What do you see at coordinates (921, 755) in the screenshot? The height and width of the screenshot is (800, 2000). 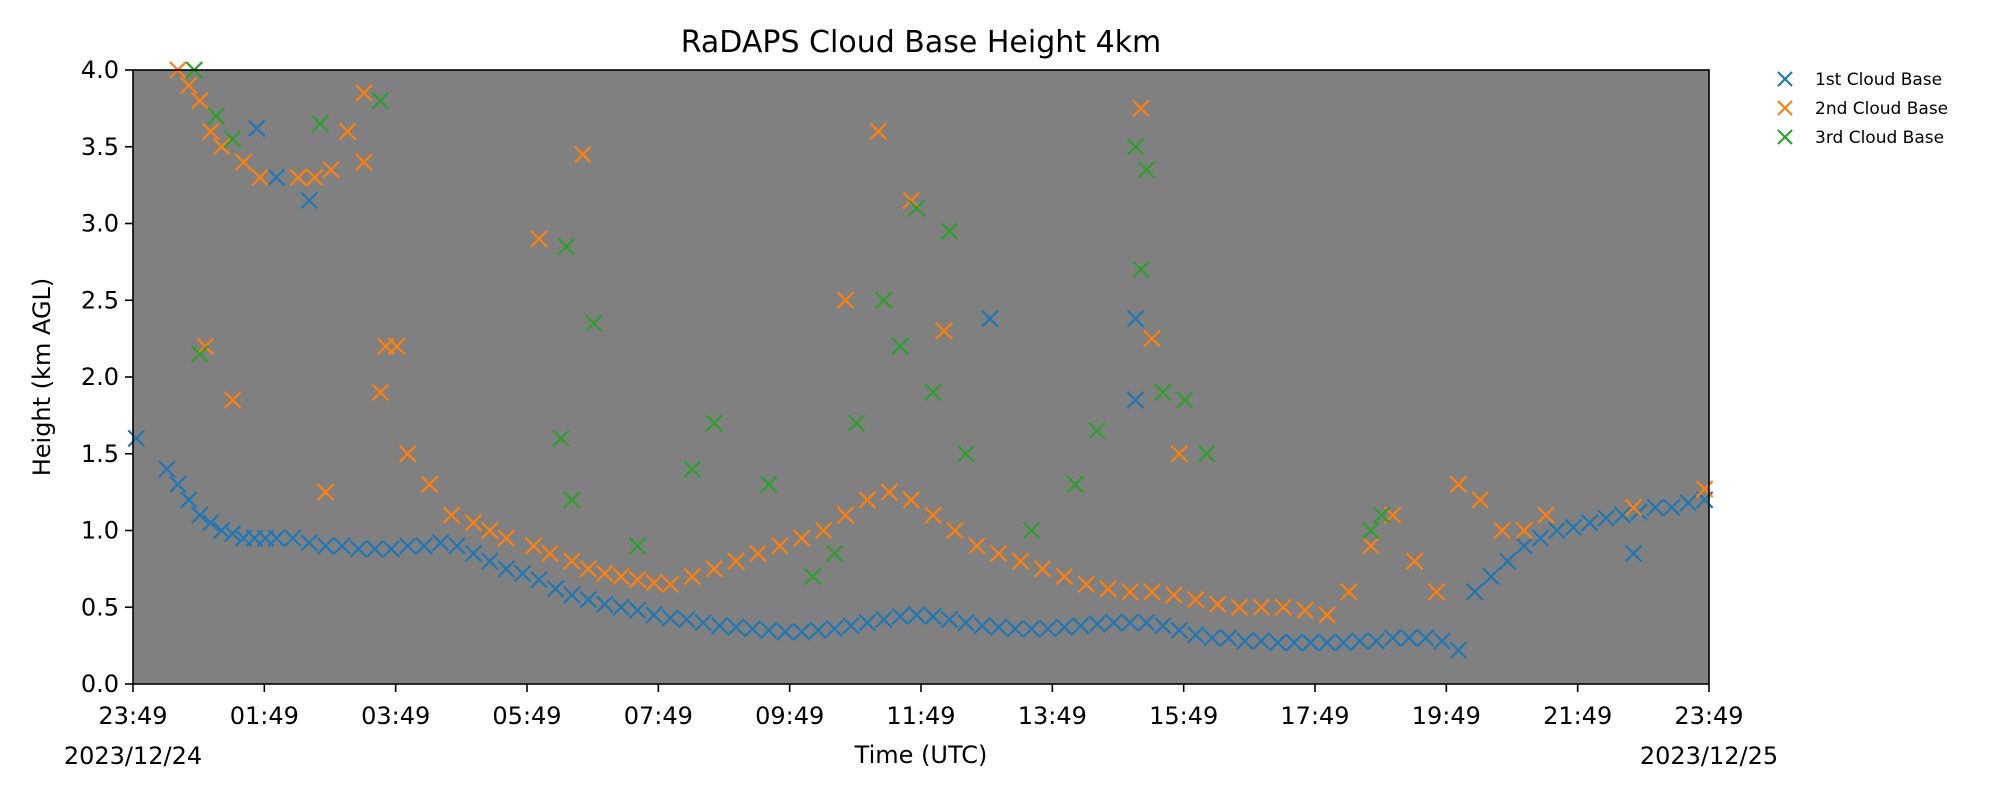 I see `x-axis-title: Time (UTC)` at bounding box center [921, 755].